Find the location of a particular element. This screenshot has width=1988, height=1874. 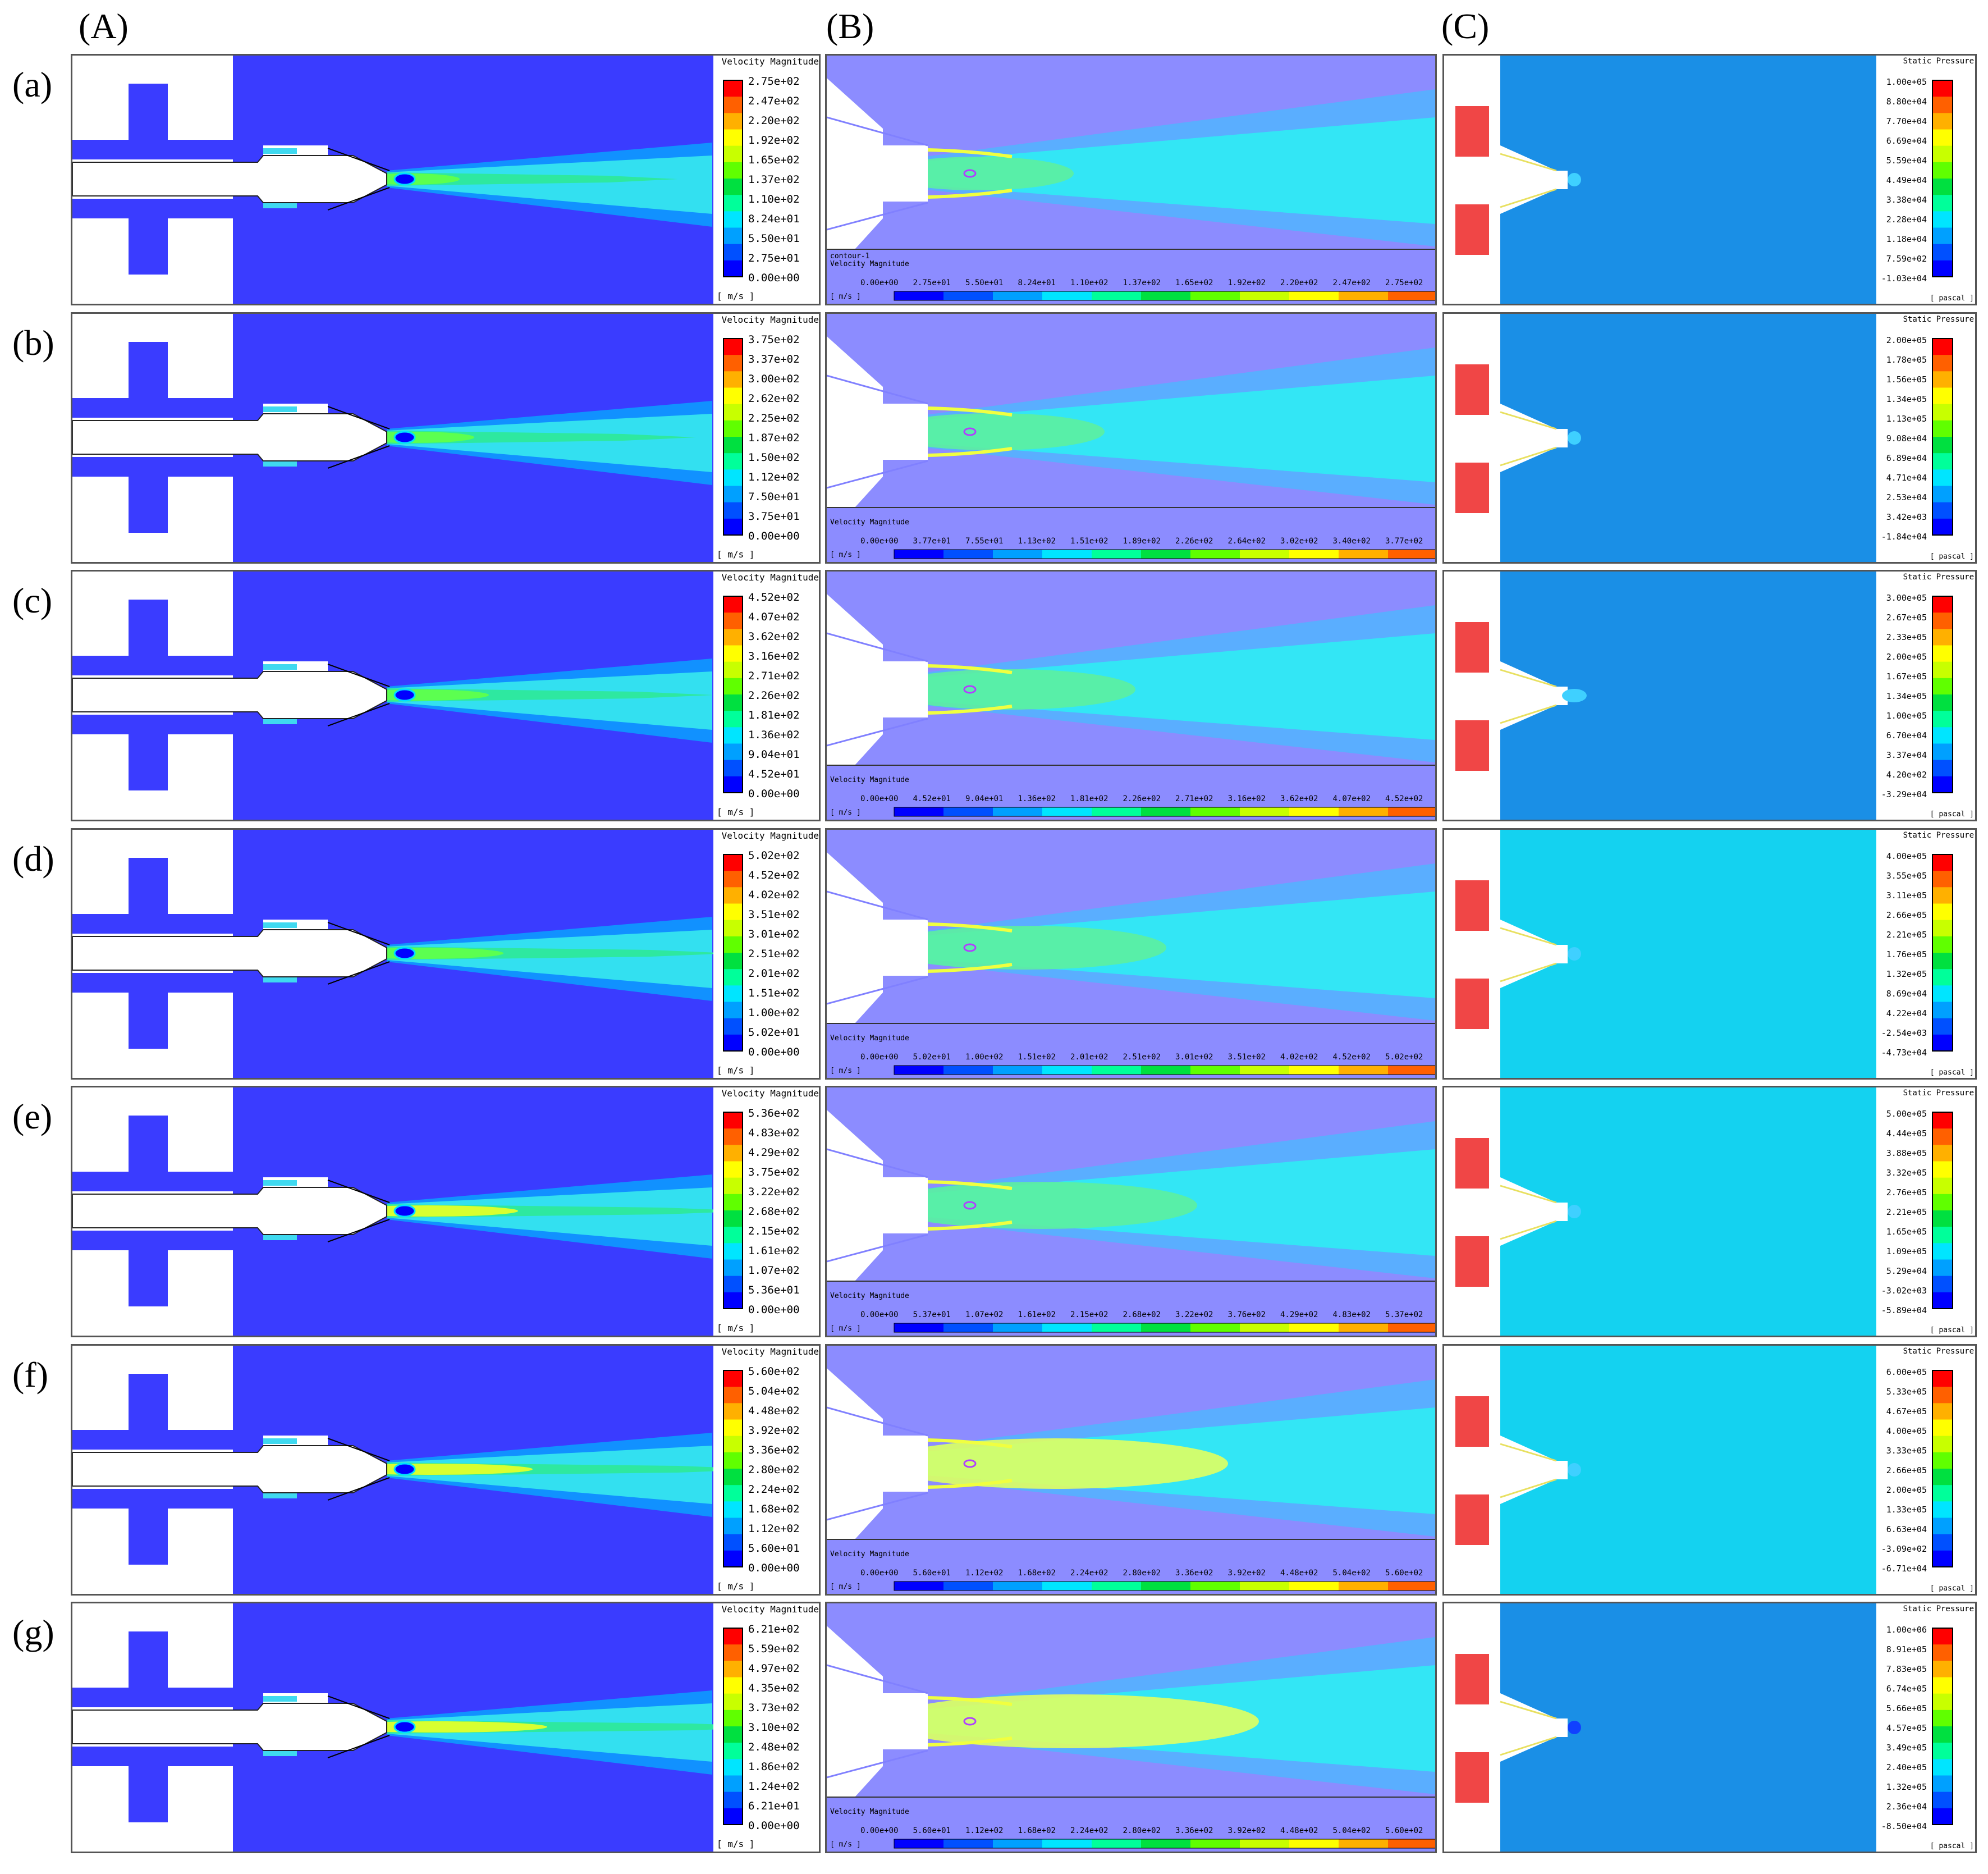

colorbar-tick: -3.09e+02 is located at coordinates (1904, 1549).